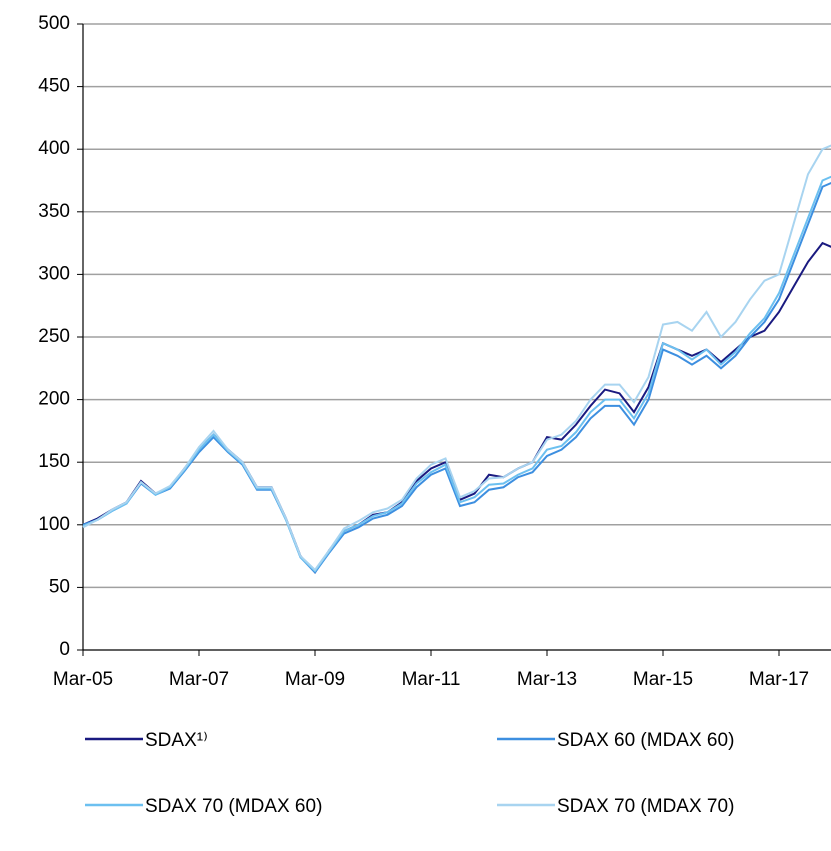 The image size is (831, 851). Describe the element at coordinates (54, 461) in the screenshot. I see `y-tick-label: 150` at that location.